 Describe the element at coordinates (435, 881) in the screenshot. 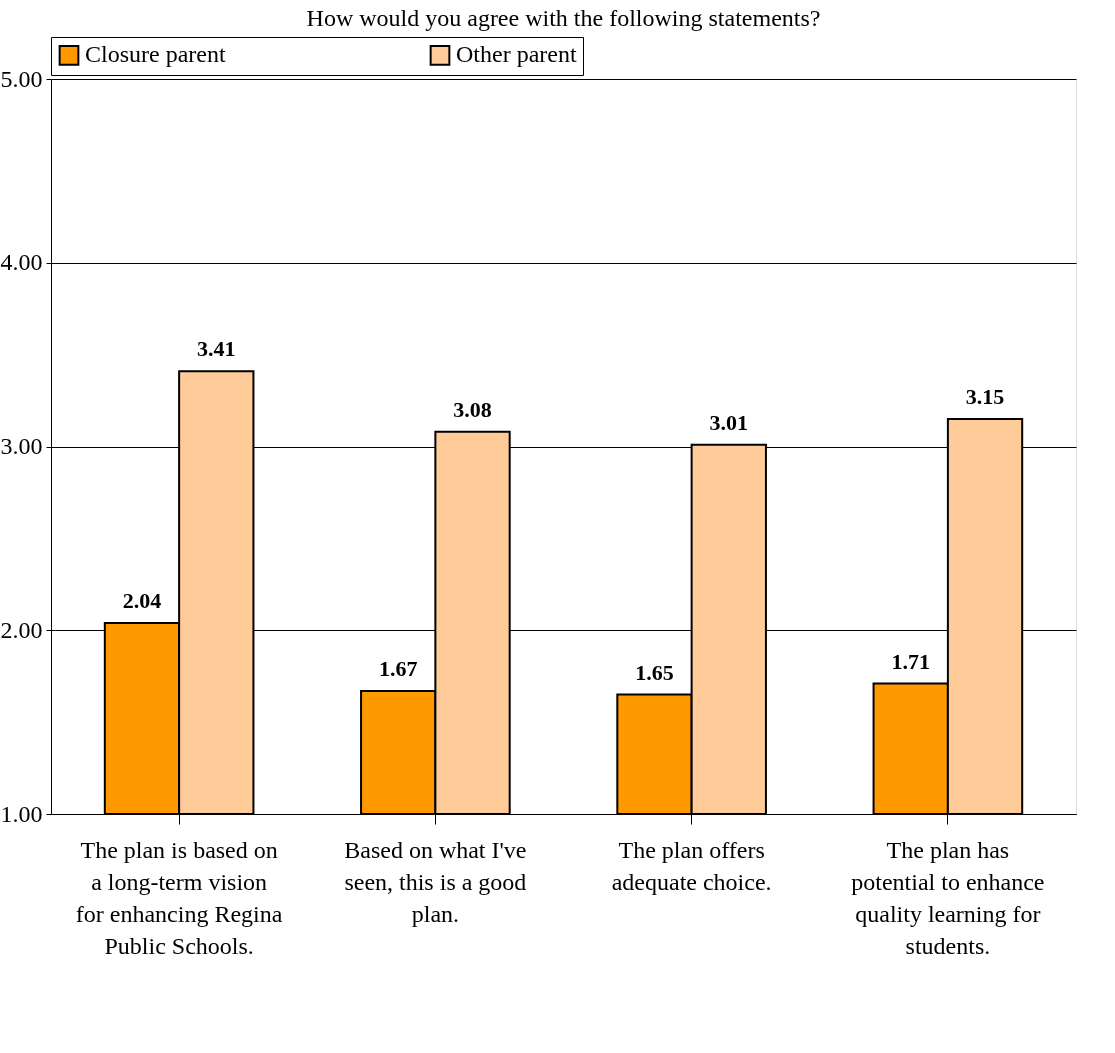

I see `x-tick-label: Based on what I've seen, this is a good plan.` at that location.